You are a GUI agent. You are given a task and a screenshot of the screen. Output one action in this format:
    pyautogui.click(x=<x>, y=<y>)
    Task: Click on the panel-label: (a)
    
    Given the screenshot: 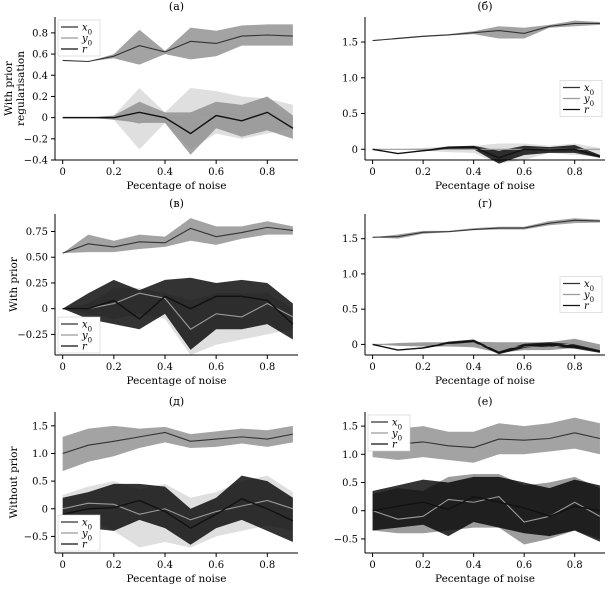 What is the action you would take?
    pyautogui.click(x=176, y=6)
    